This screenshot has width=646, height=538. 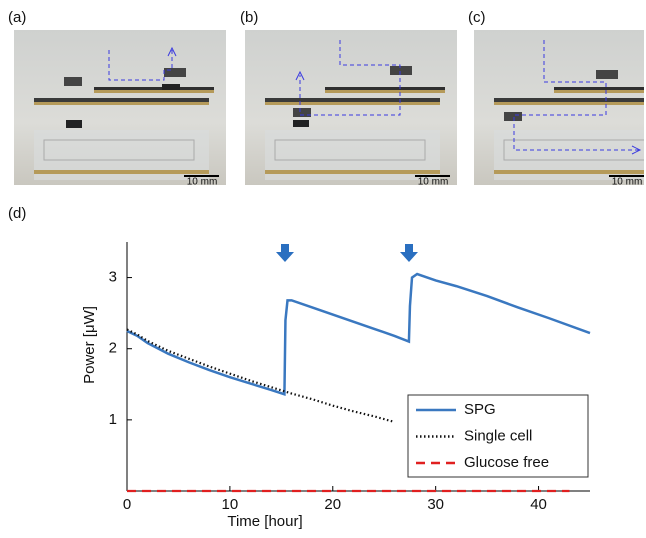 I want to click on x-tick-label: 40, so click(x=538, y=504).